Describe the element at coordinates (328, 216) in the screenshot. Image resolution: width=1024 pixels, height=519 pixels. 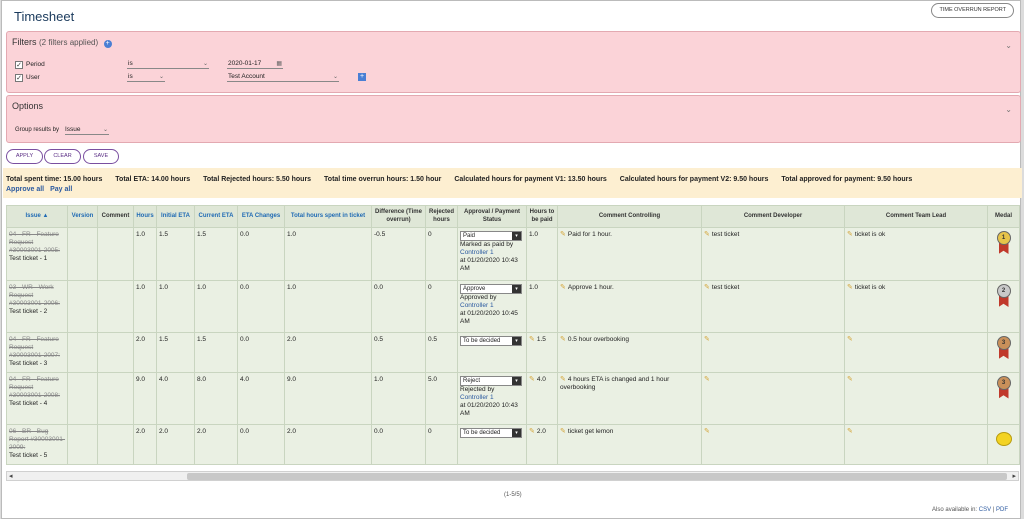
I see `col-total-hours: Total hours spent in ticket` at that location.